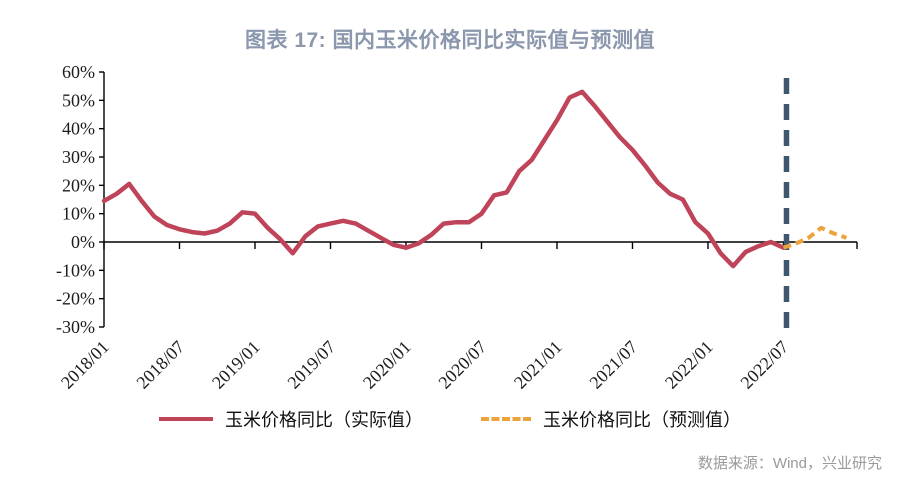  I want to click on legend-item-actual: 玉米价格同比（实际值）, so click(291, 419).